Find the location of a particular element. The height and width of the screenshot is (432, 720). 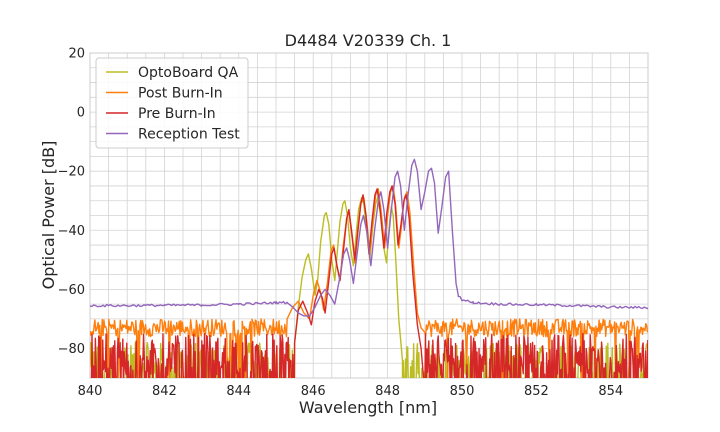

chart-title: D4484 V20339 Ch. 1 is located at coordinates (368, 40).